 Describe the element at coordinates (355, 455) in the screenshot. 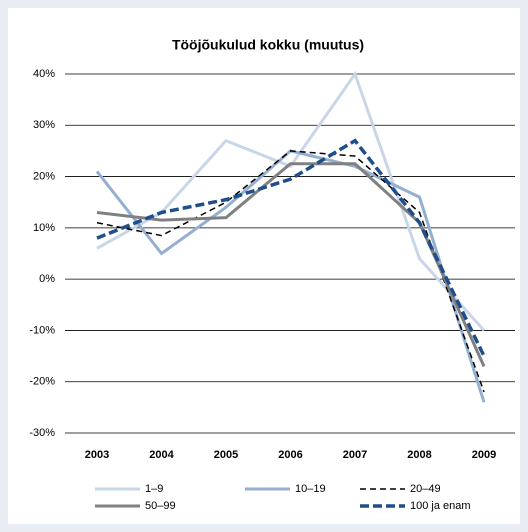

I see `x-tick-label: 2007` at that location.